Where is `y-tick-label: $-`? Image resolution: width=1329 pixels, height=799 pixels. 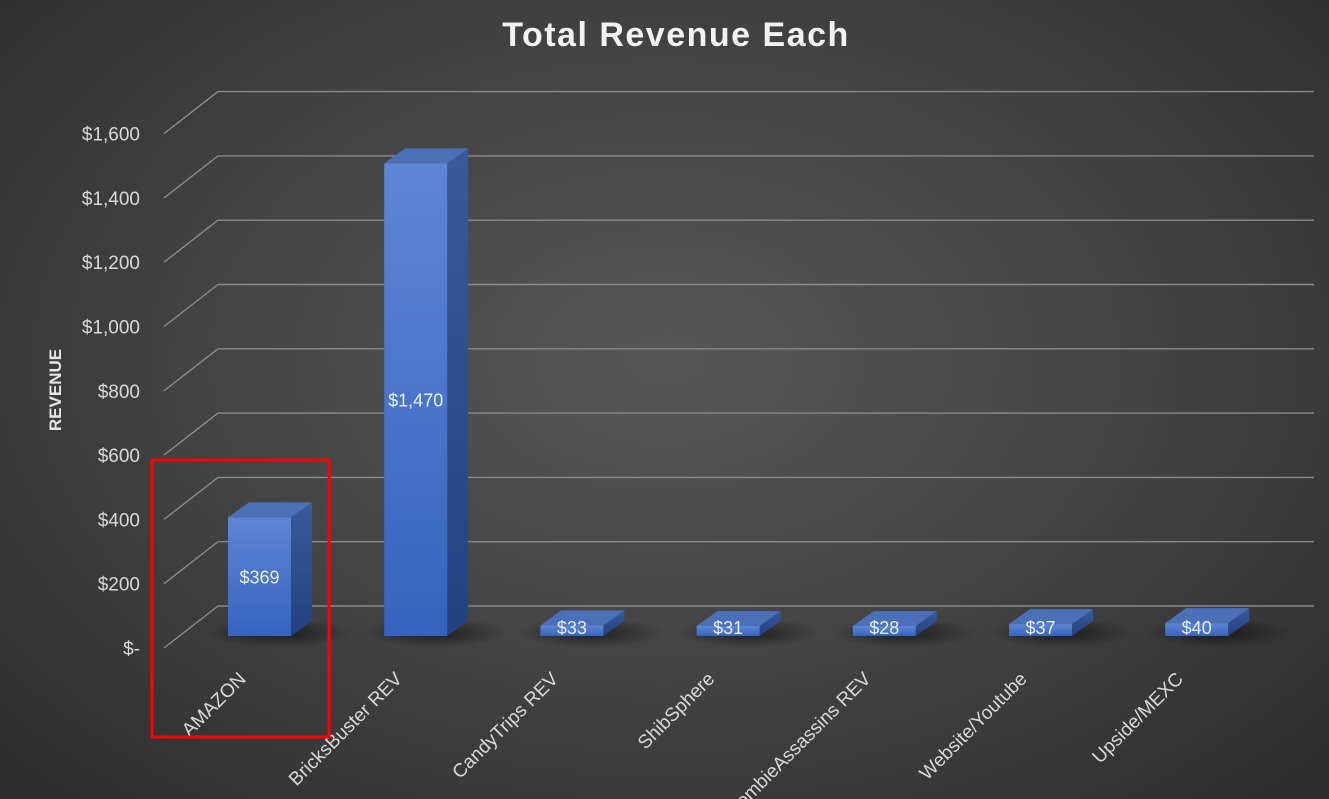 y-tick-label: $- is located at coordinates (131, 649).